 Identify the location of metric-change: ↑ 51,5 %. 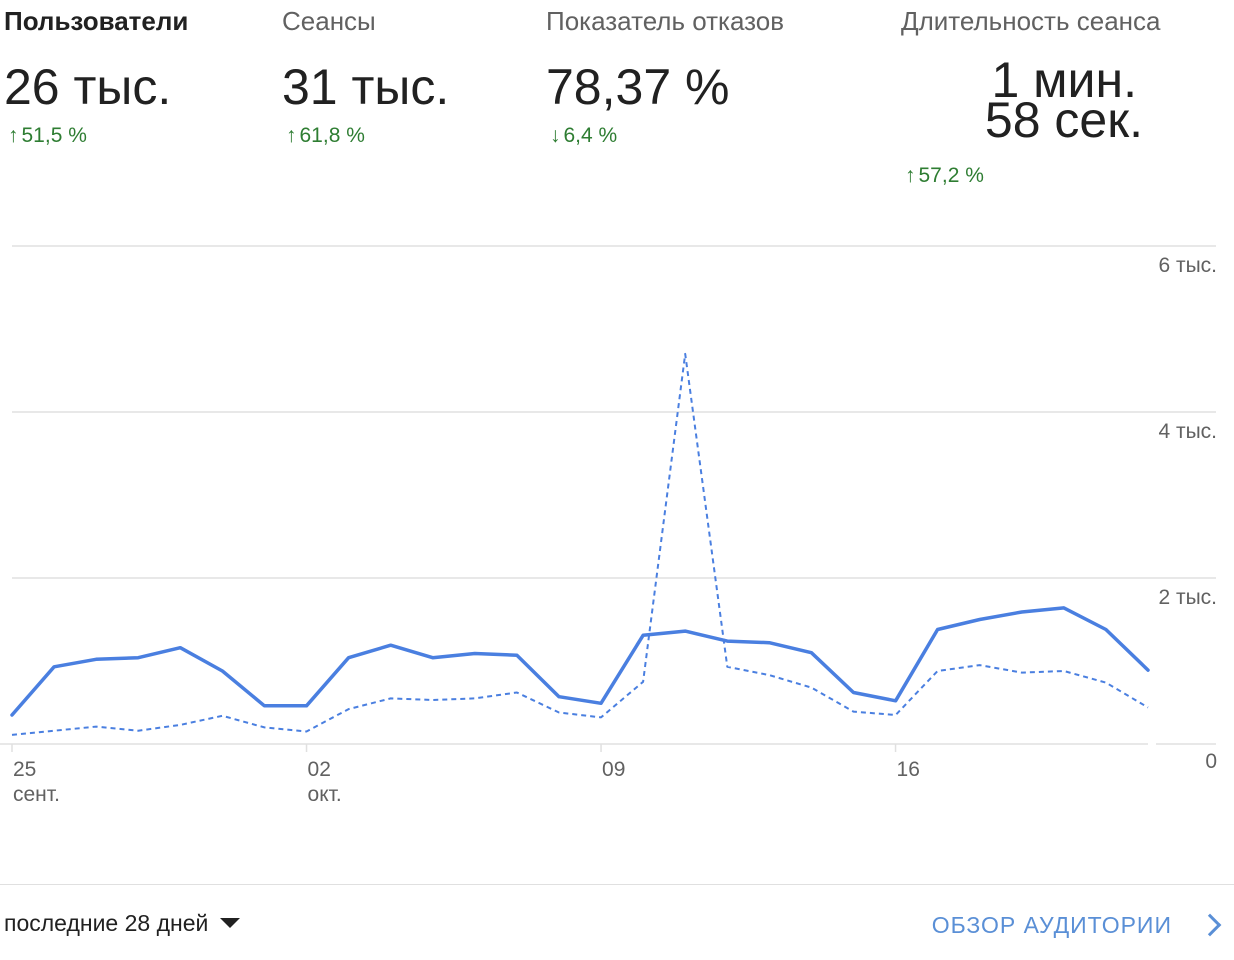
(47, 136).